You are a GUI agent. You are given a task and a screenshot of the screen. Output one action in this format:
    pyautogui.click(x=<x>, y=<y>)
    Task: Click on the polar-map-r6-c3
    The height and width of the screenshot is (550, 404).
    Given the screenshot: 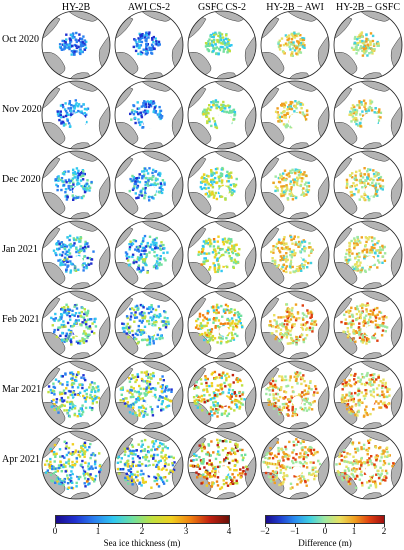 What is the action you would take?
    pyautogui.click(x=295, y=465)
    